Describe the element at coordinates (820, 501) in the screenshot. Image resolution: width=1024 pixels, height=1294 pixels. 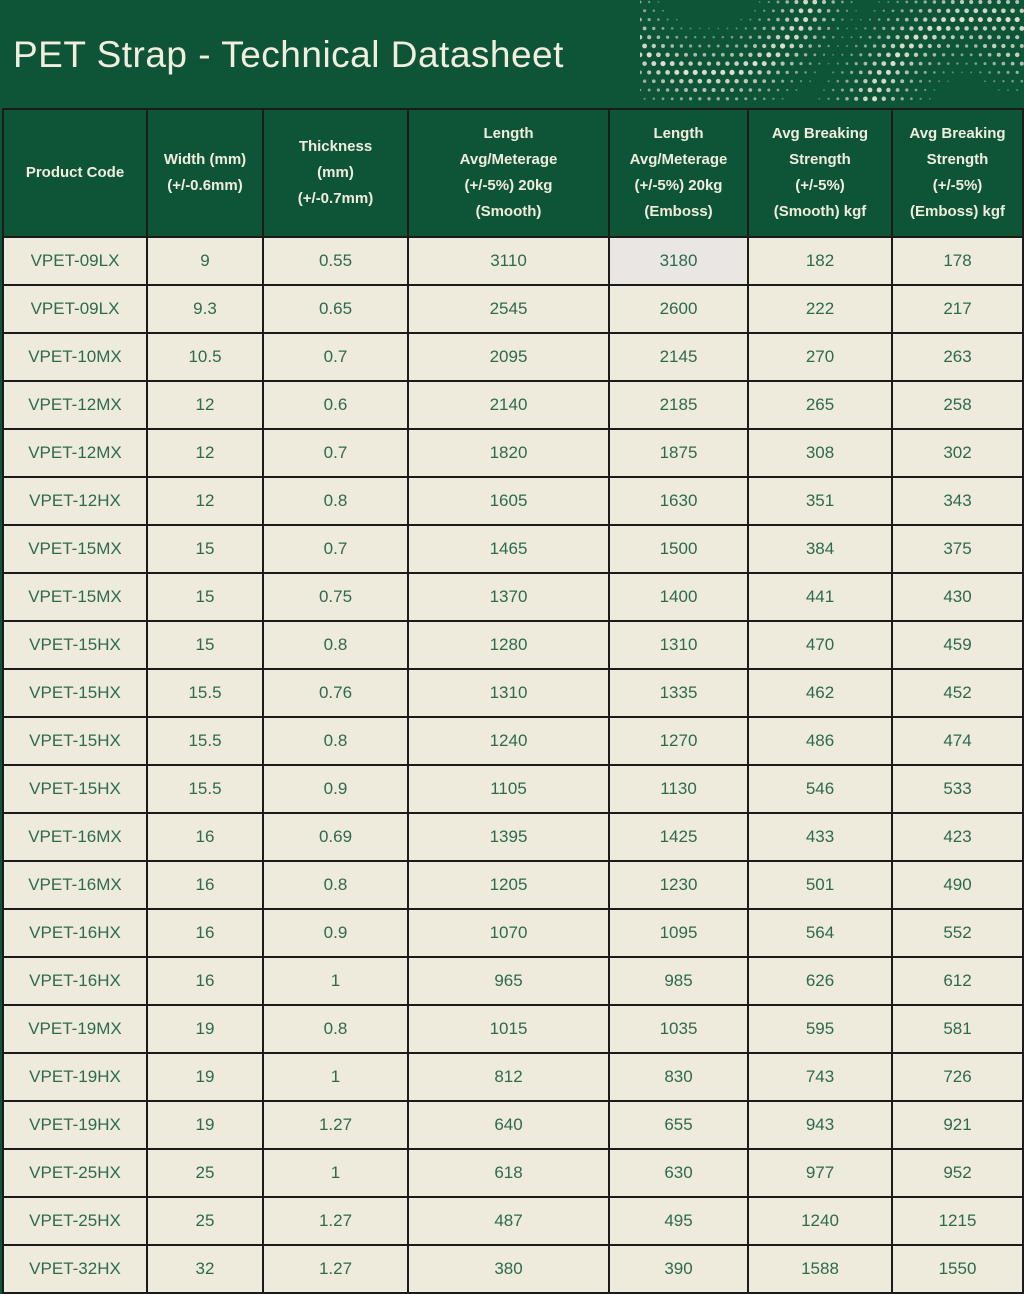
I see `value-cell: 351` at that location.